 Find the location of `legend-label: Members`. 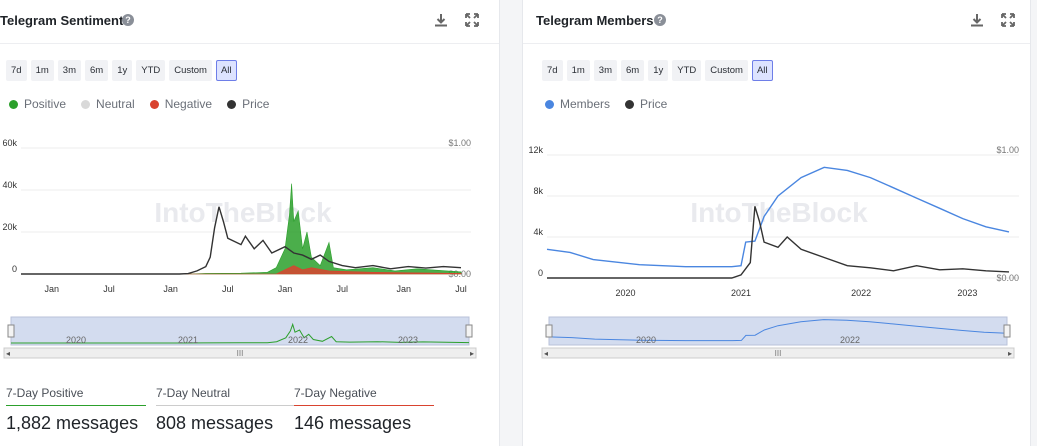

legend-label: Members is located at coordinates (585, 104).